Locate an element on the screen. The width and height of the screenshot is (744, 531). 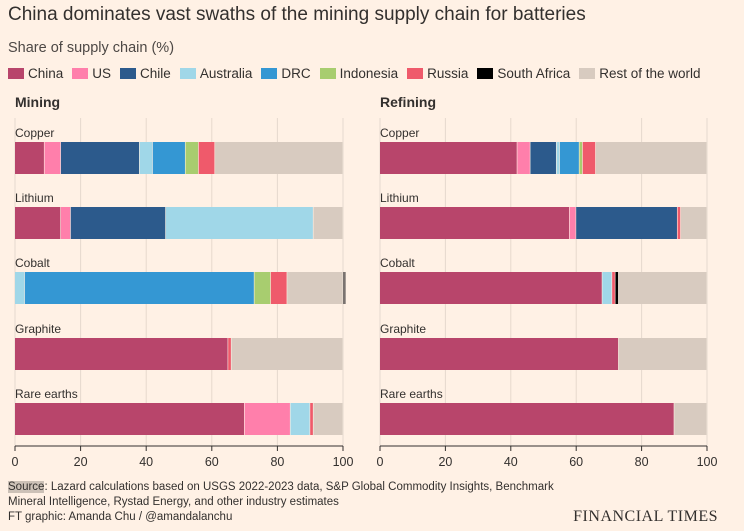
chart-subtitle: Share of supply chain (%) is located at coordinates (91, 48).